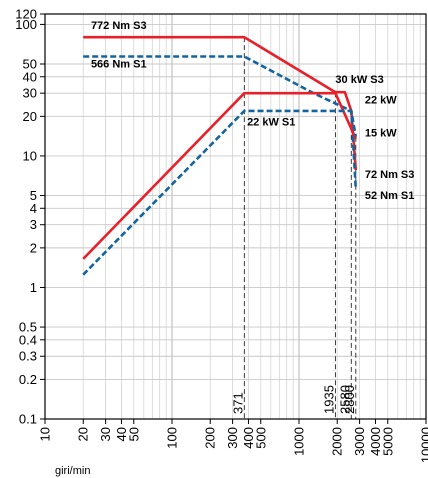  I want to click on y-tick-label: 2, so click(33, 247).